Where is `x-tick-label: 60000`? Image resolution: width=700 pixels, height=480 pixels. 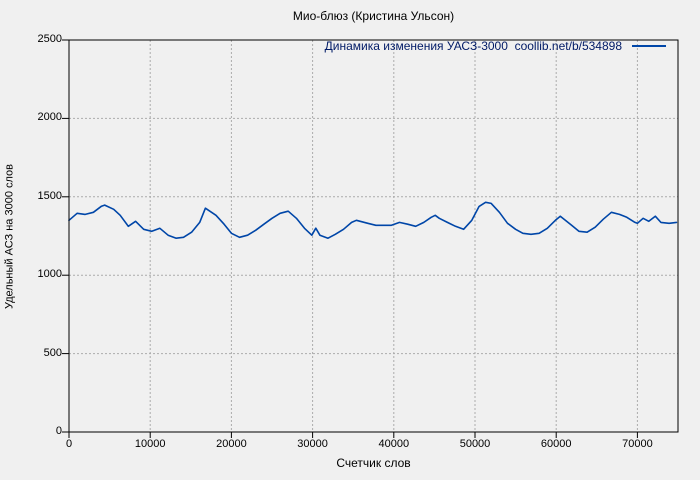
x-tick-label: 60000 is located at coordinates (556, 444).